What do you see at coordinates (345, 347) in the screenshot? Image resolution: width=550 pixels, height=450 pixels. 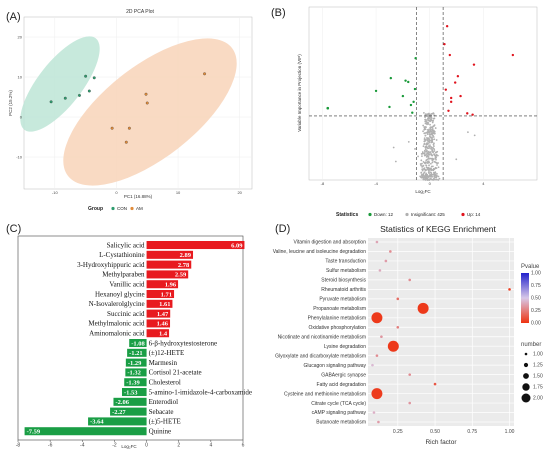 I see `kegg-pathway-label: Lysine degradation` at bounding box center [345, 347].